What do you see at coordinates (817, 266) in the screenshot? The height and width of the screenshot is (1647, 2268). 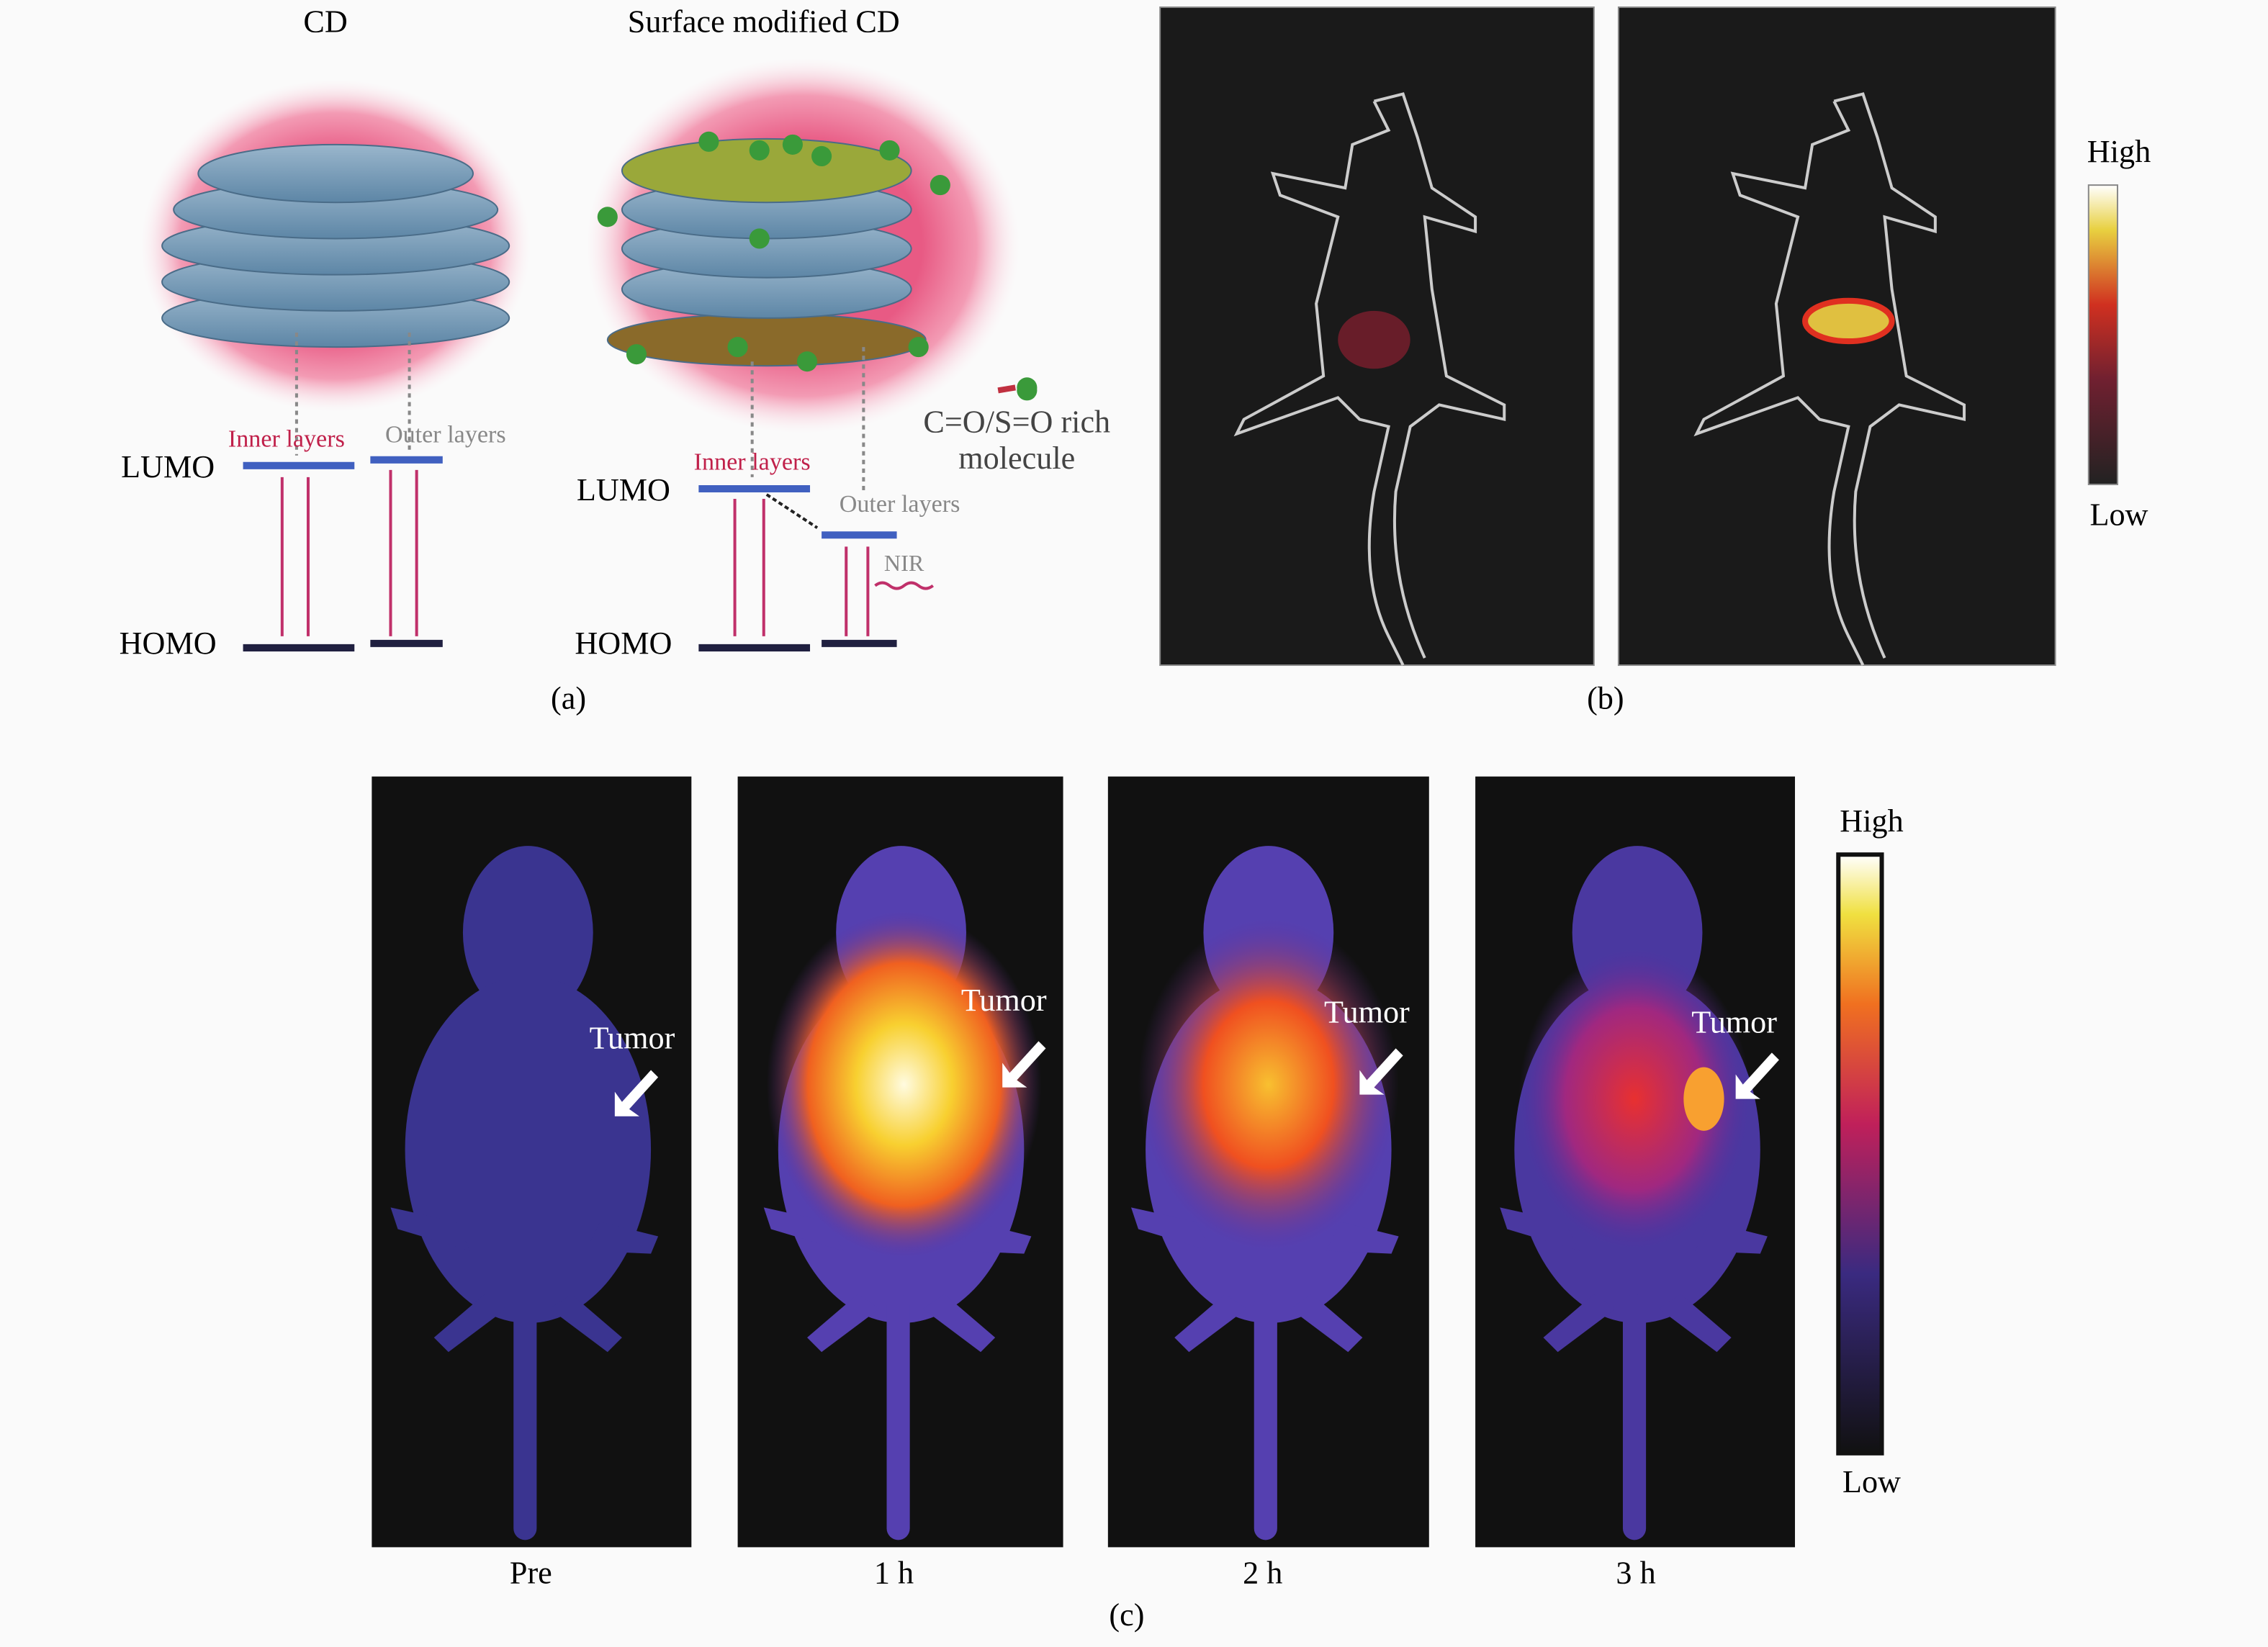 I see `molecules` at bounding box center [817, 266].